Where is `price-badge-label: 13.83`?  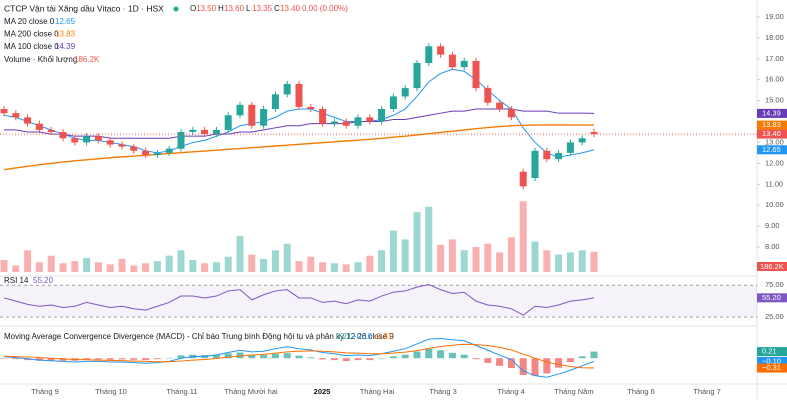
price-badge-label: 13.83 is located at coordinates (771, 124).